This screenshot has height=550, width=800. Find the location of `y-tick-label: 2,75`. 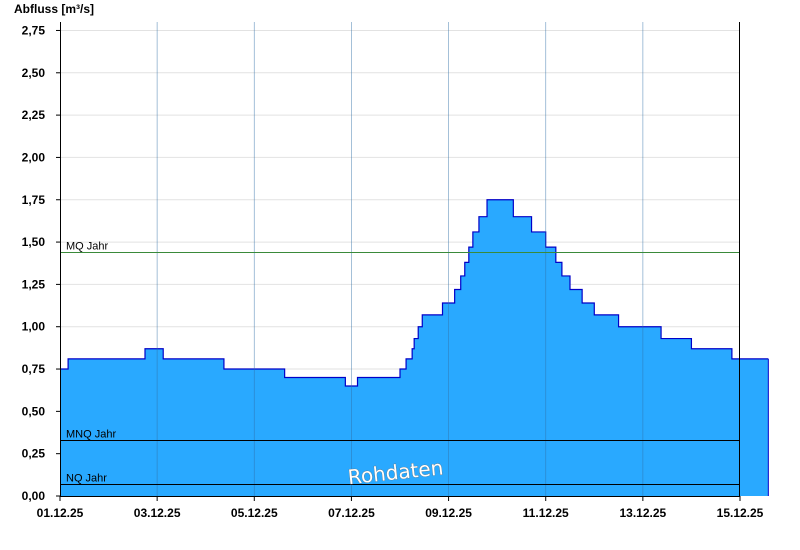

y-tick-label: 2,75 is located at coordinates (34, 30).